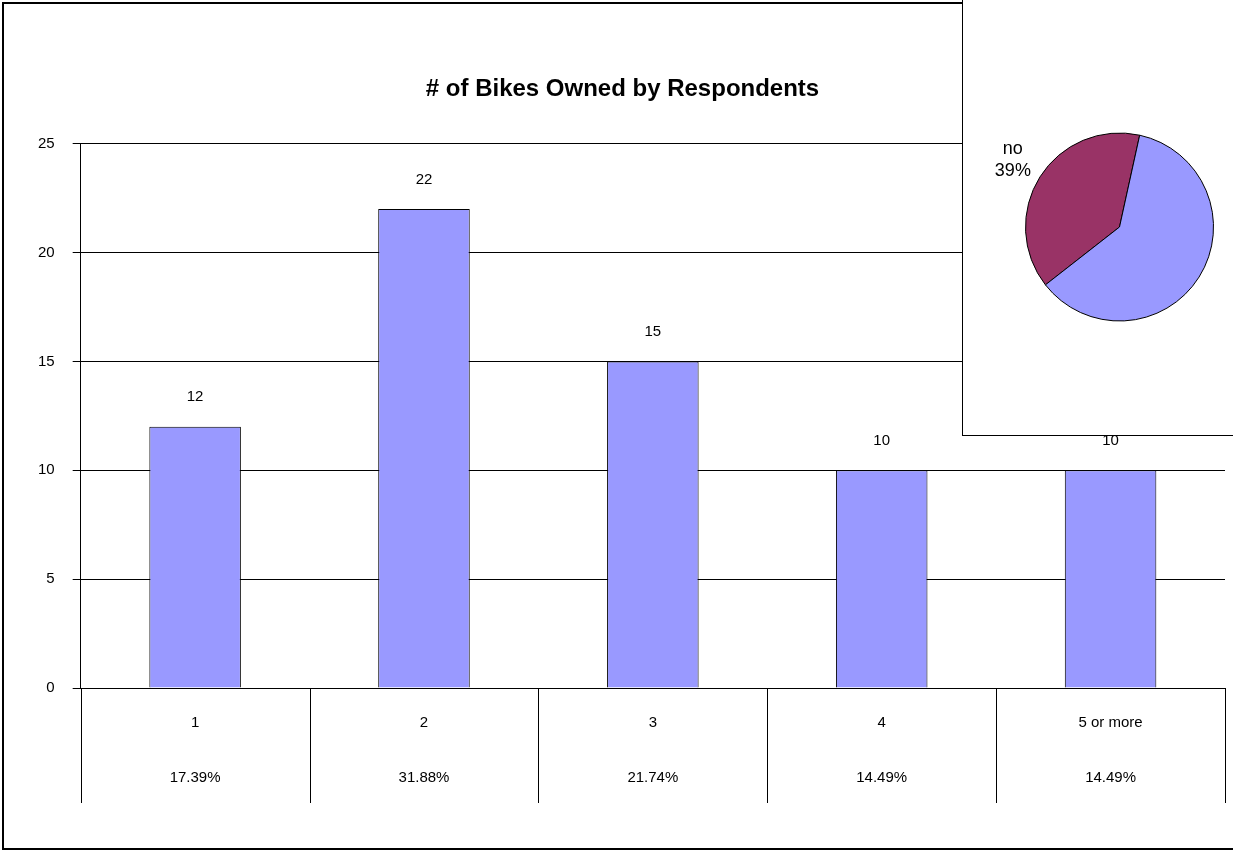 This screenshot has width=1233, height=861. Describe the element at coordinates (881, 722) in the screenshot. I see `x-tick-label: 4` at that location.